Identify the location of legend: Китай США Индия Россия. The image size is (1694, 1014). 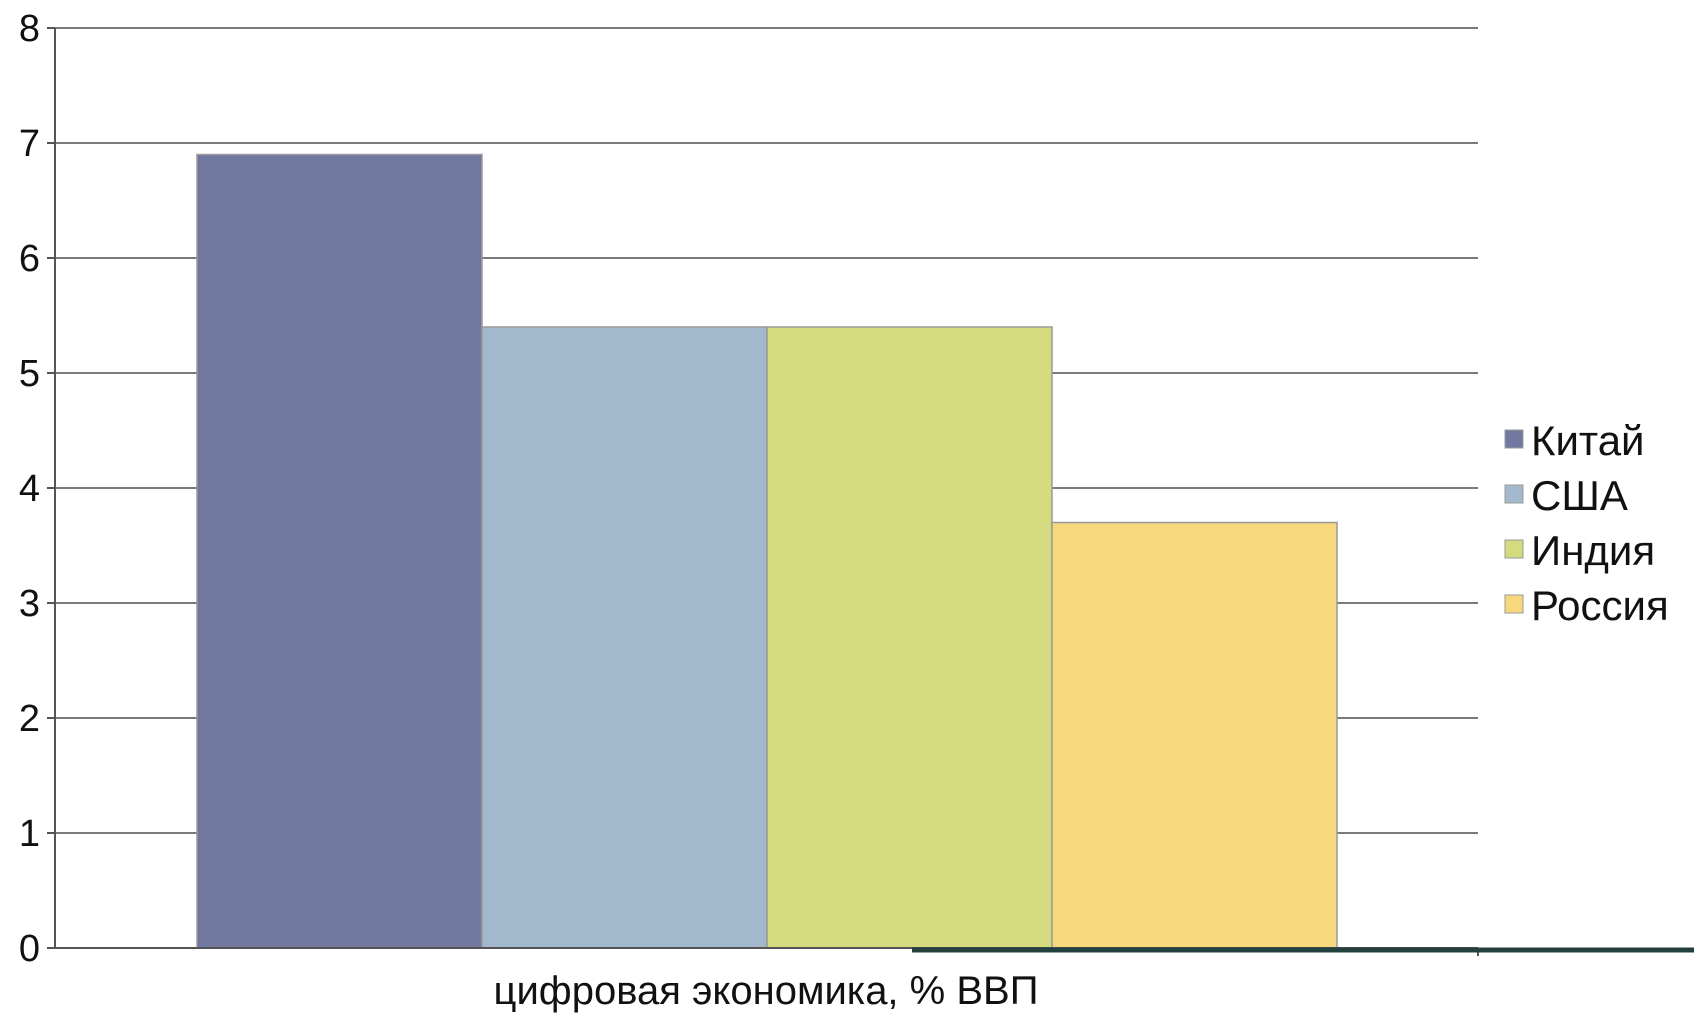
(1586, 523).